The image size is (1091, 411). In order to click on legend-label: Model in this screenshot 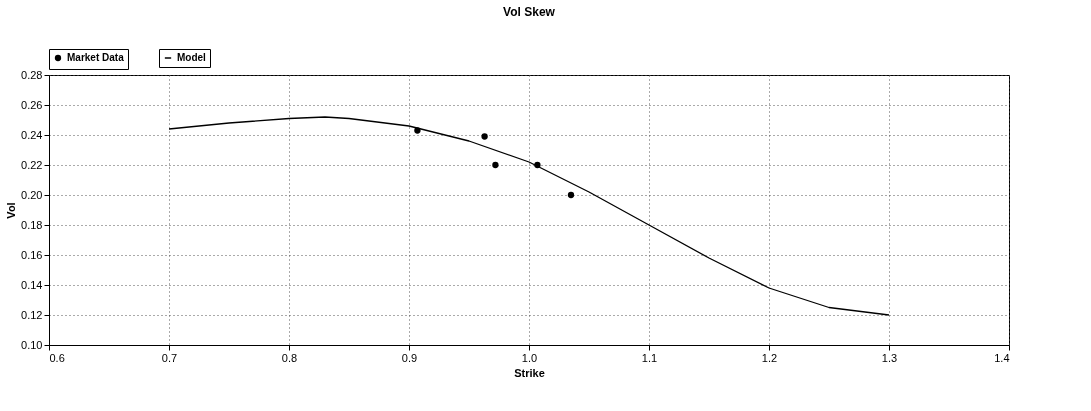, I will do `click(192, 57)`.